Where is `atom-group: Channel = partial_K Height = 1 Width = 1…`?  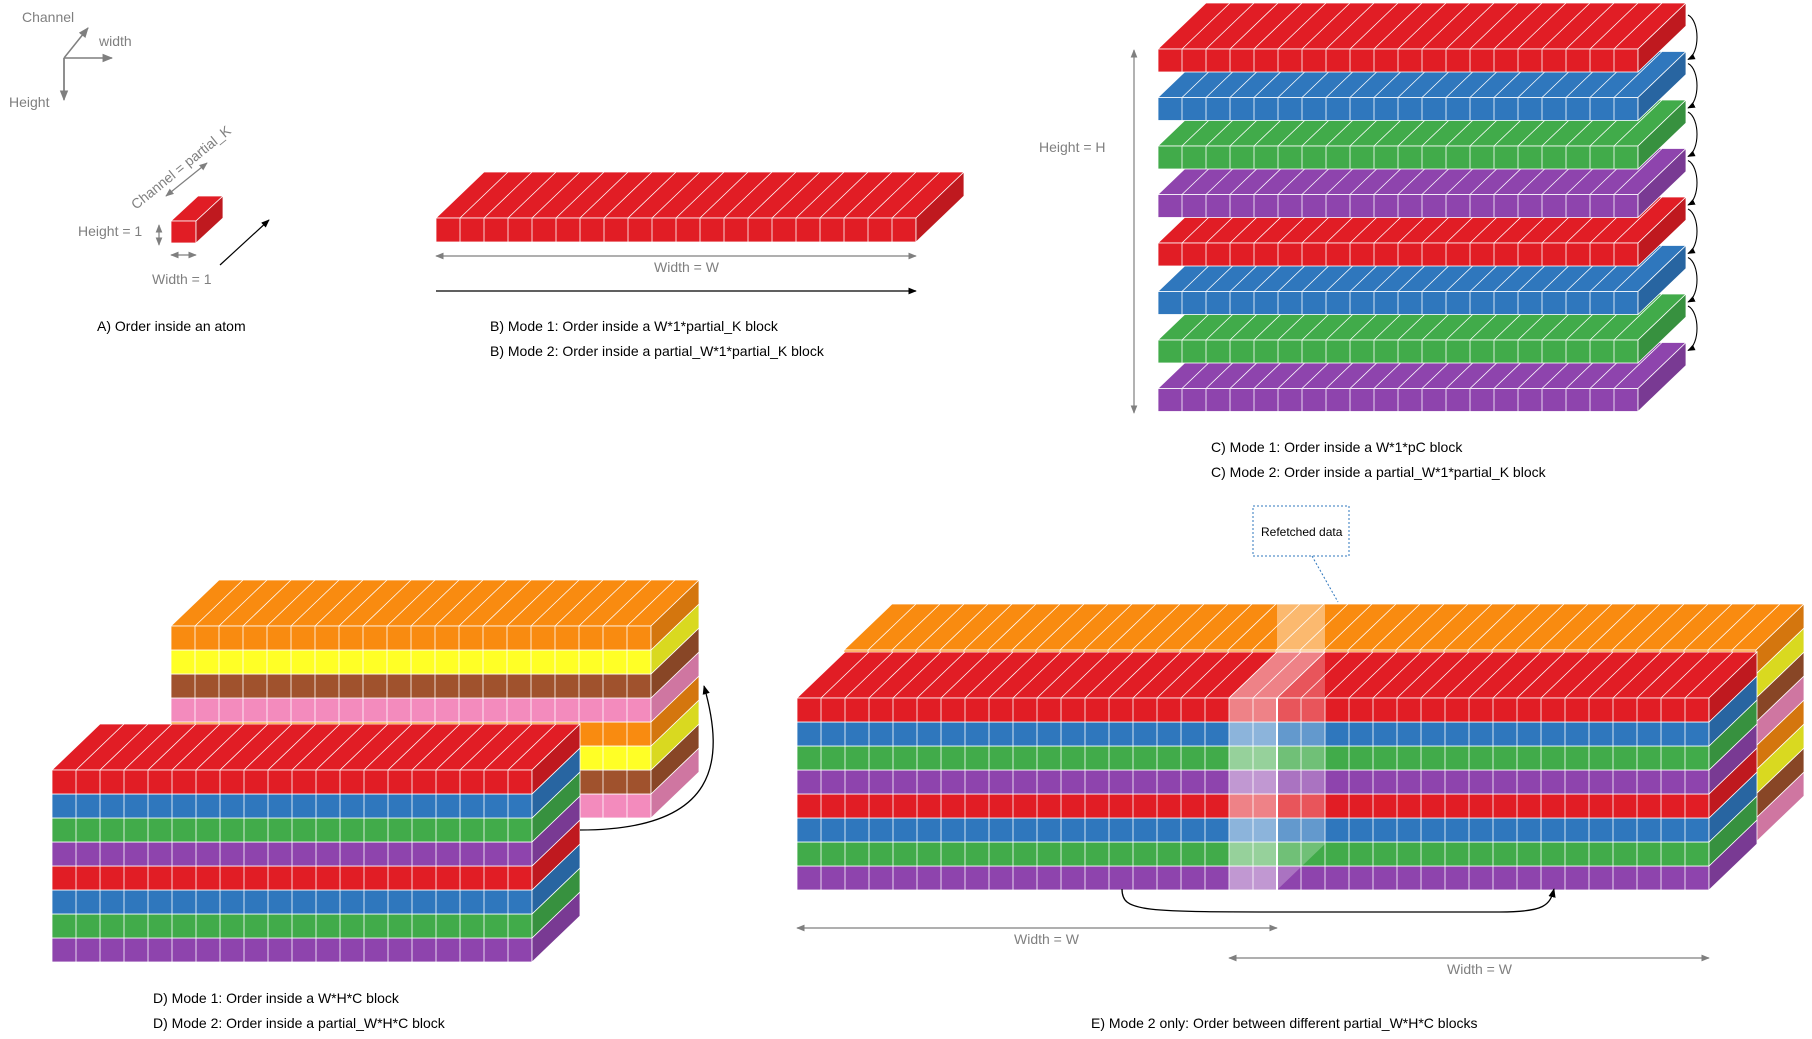 atom-group: Channel = partial_K Height = 1 Width = 1… is located at coordinates (174, 228).